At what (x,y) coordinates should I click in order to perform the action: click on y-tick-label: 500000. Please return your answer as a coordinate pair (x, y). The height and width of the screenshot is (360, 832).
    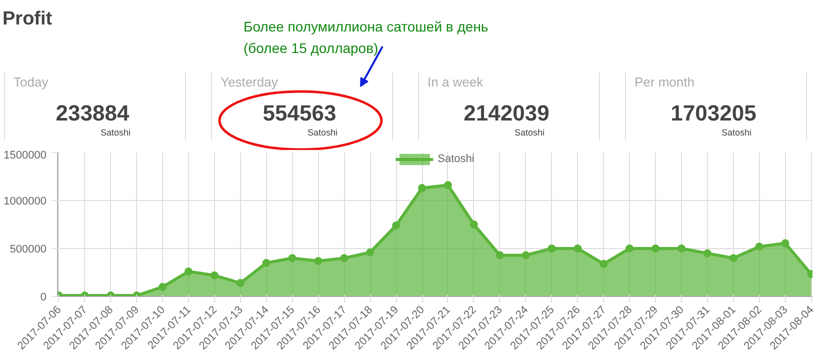
    Looking at the image, I should click on (28, 250).